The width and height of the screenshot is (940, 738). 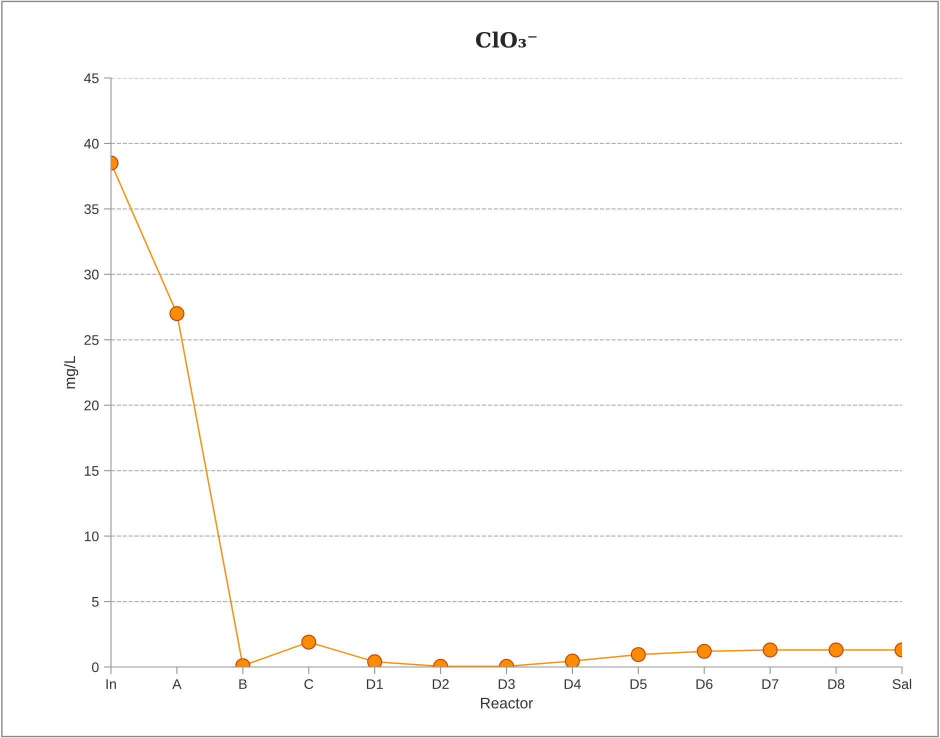 I want to click on y-tick-label: 25, so click(x=91, y=340).